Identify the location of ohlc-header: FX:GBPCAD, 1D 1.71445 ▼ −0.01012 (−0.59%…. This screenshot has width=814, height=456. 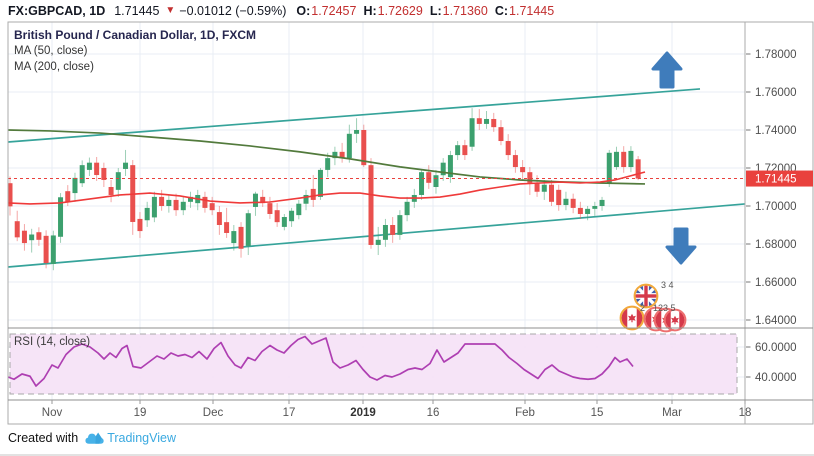
(284, 10).